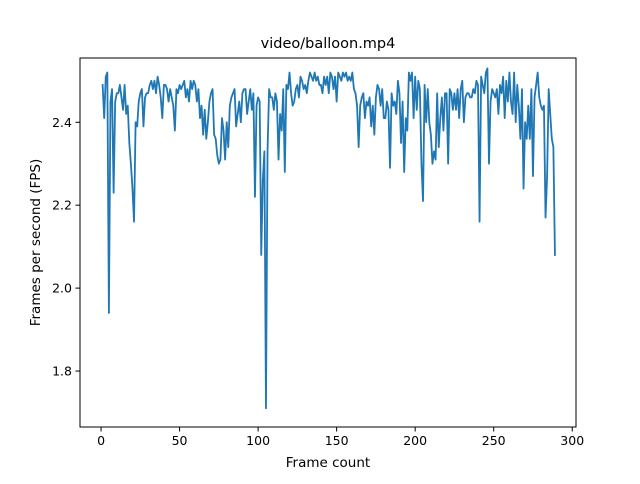 The image size is (640, 484). I want to click on y-axis: 1.8 2.0 2.2 2.4, so click(66, 247).